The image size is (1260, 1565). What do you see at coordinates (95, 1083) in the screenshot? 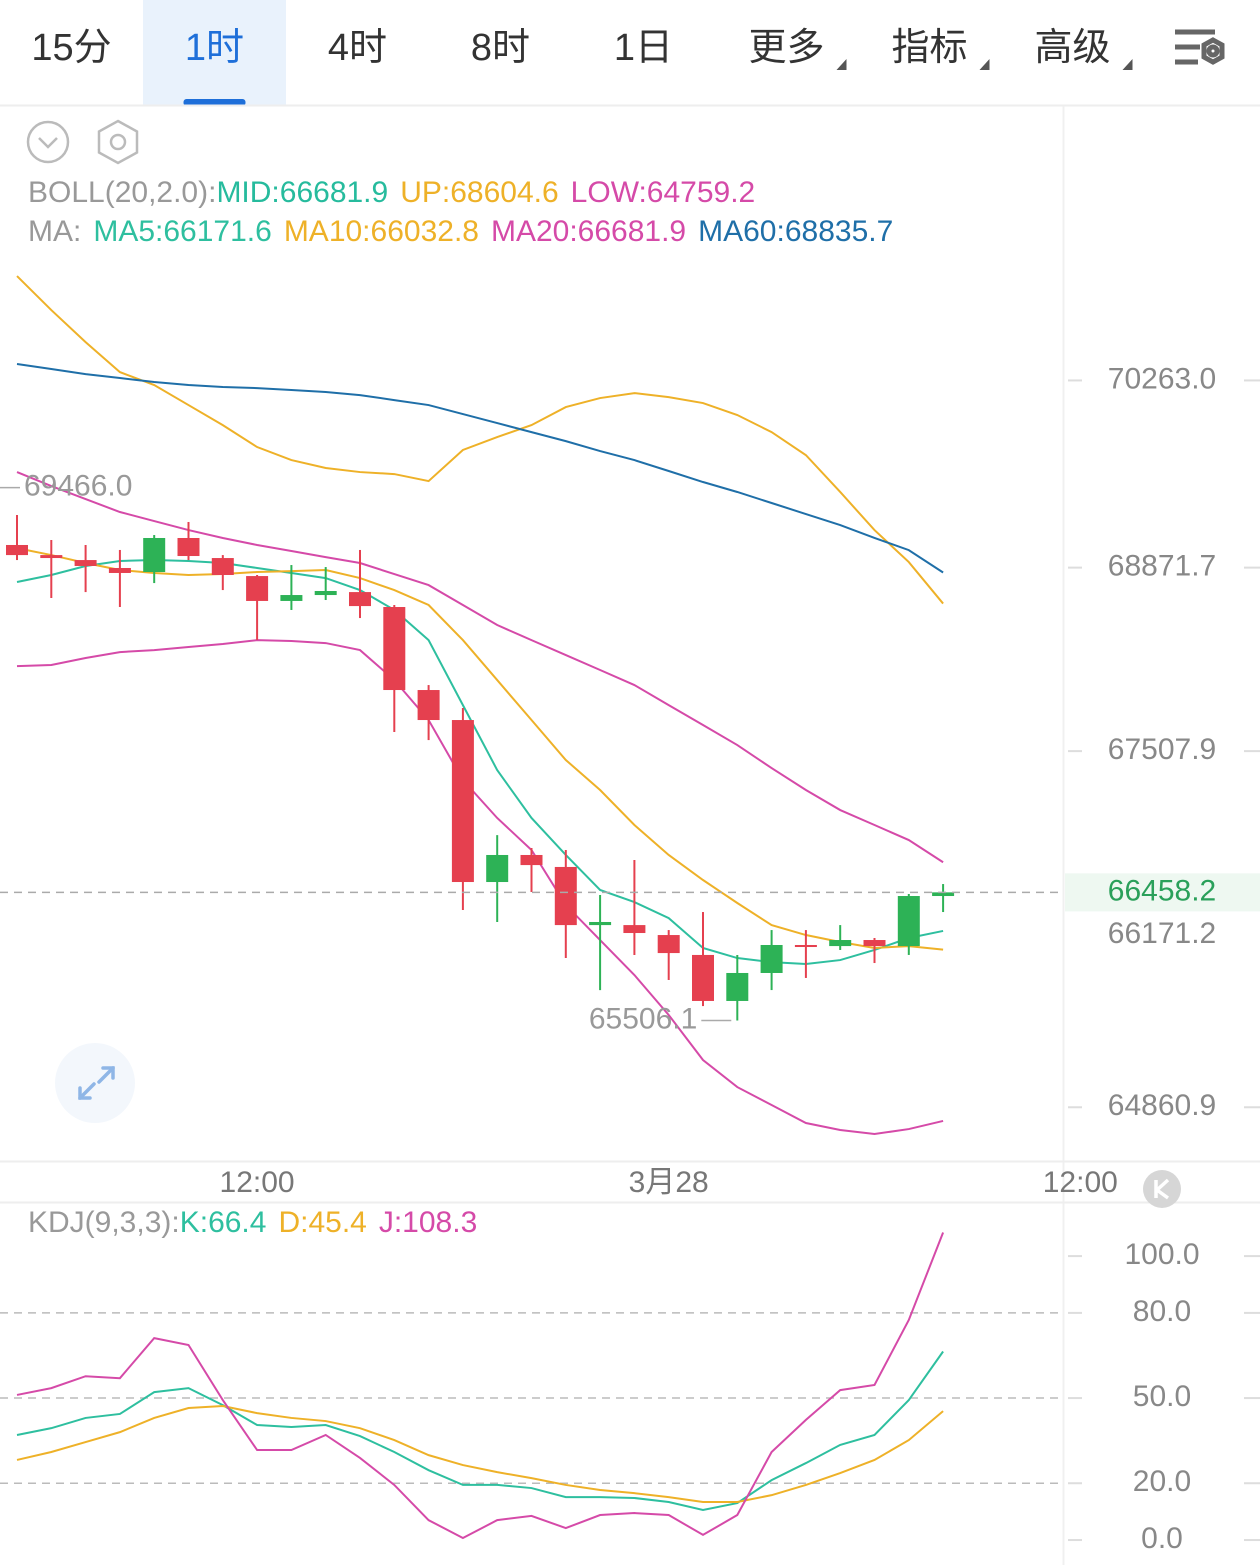
I see `expand-button` at bounding box center [95, 1083].